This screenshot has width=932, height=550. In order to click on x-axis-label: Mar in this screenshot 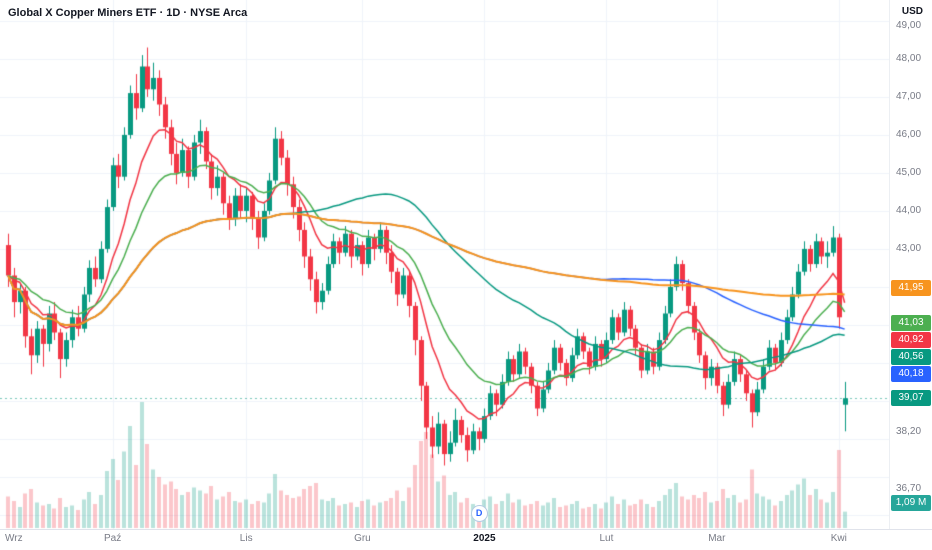, I will do `click(717, 538)`.